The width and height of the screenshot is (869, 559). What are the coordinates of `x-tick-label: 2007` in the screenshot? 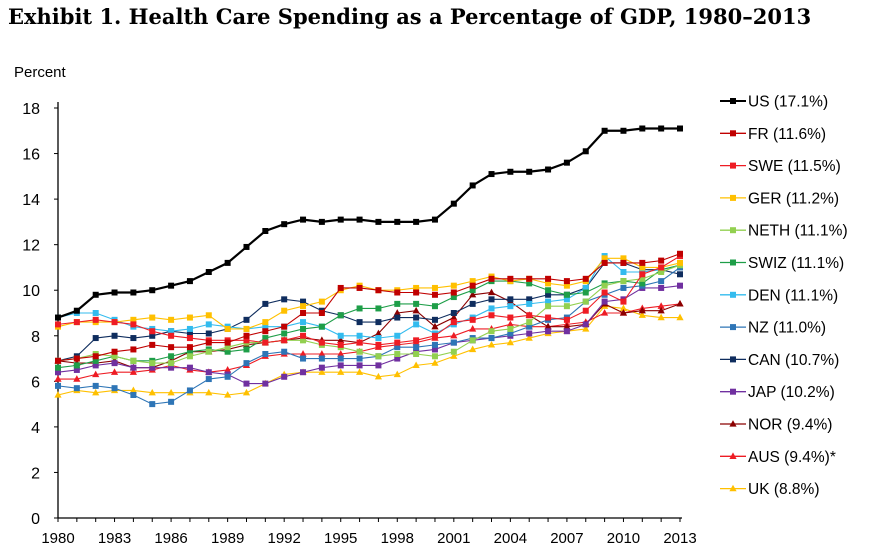 It's located at (566, 538).